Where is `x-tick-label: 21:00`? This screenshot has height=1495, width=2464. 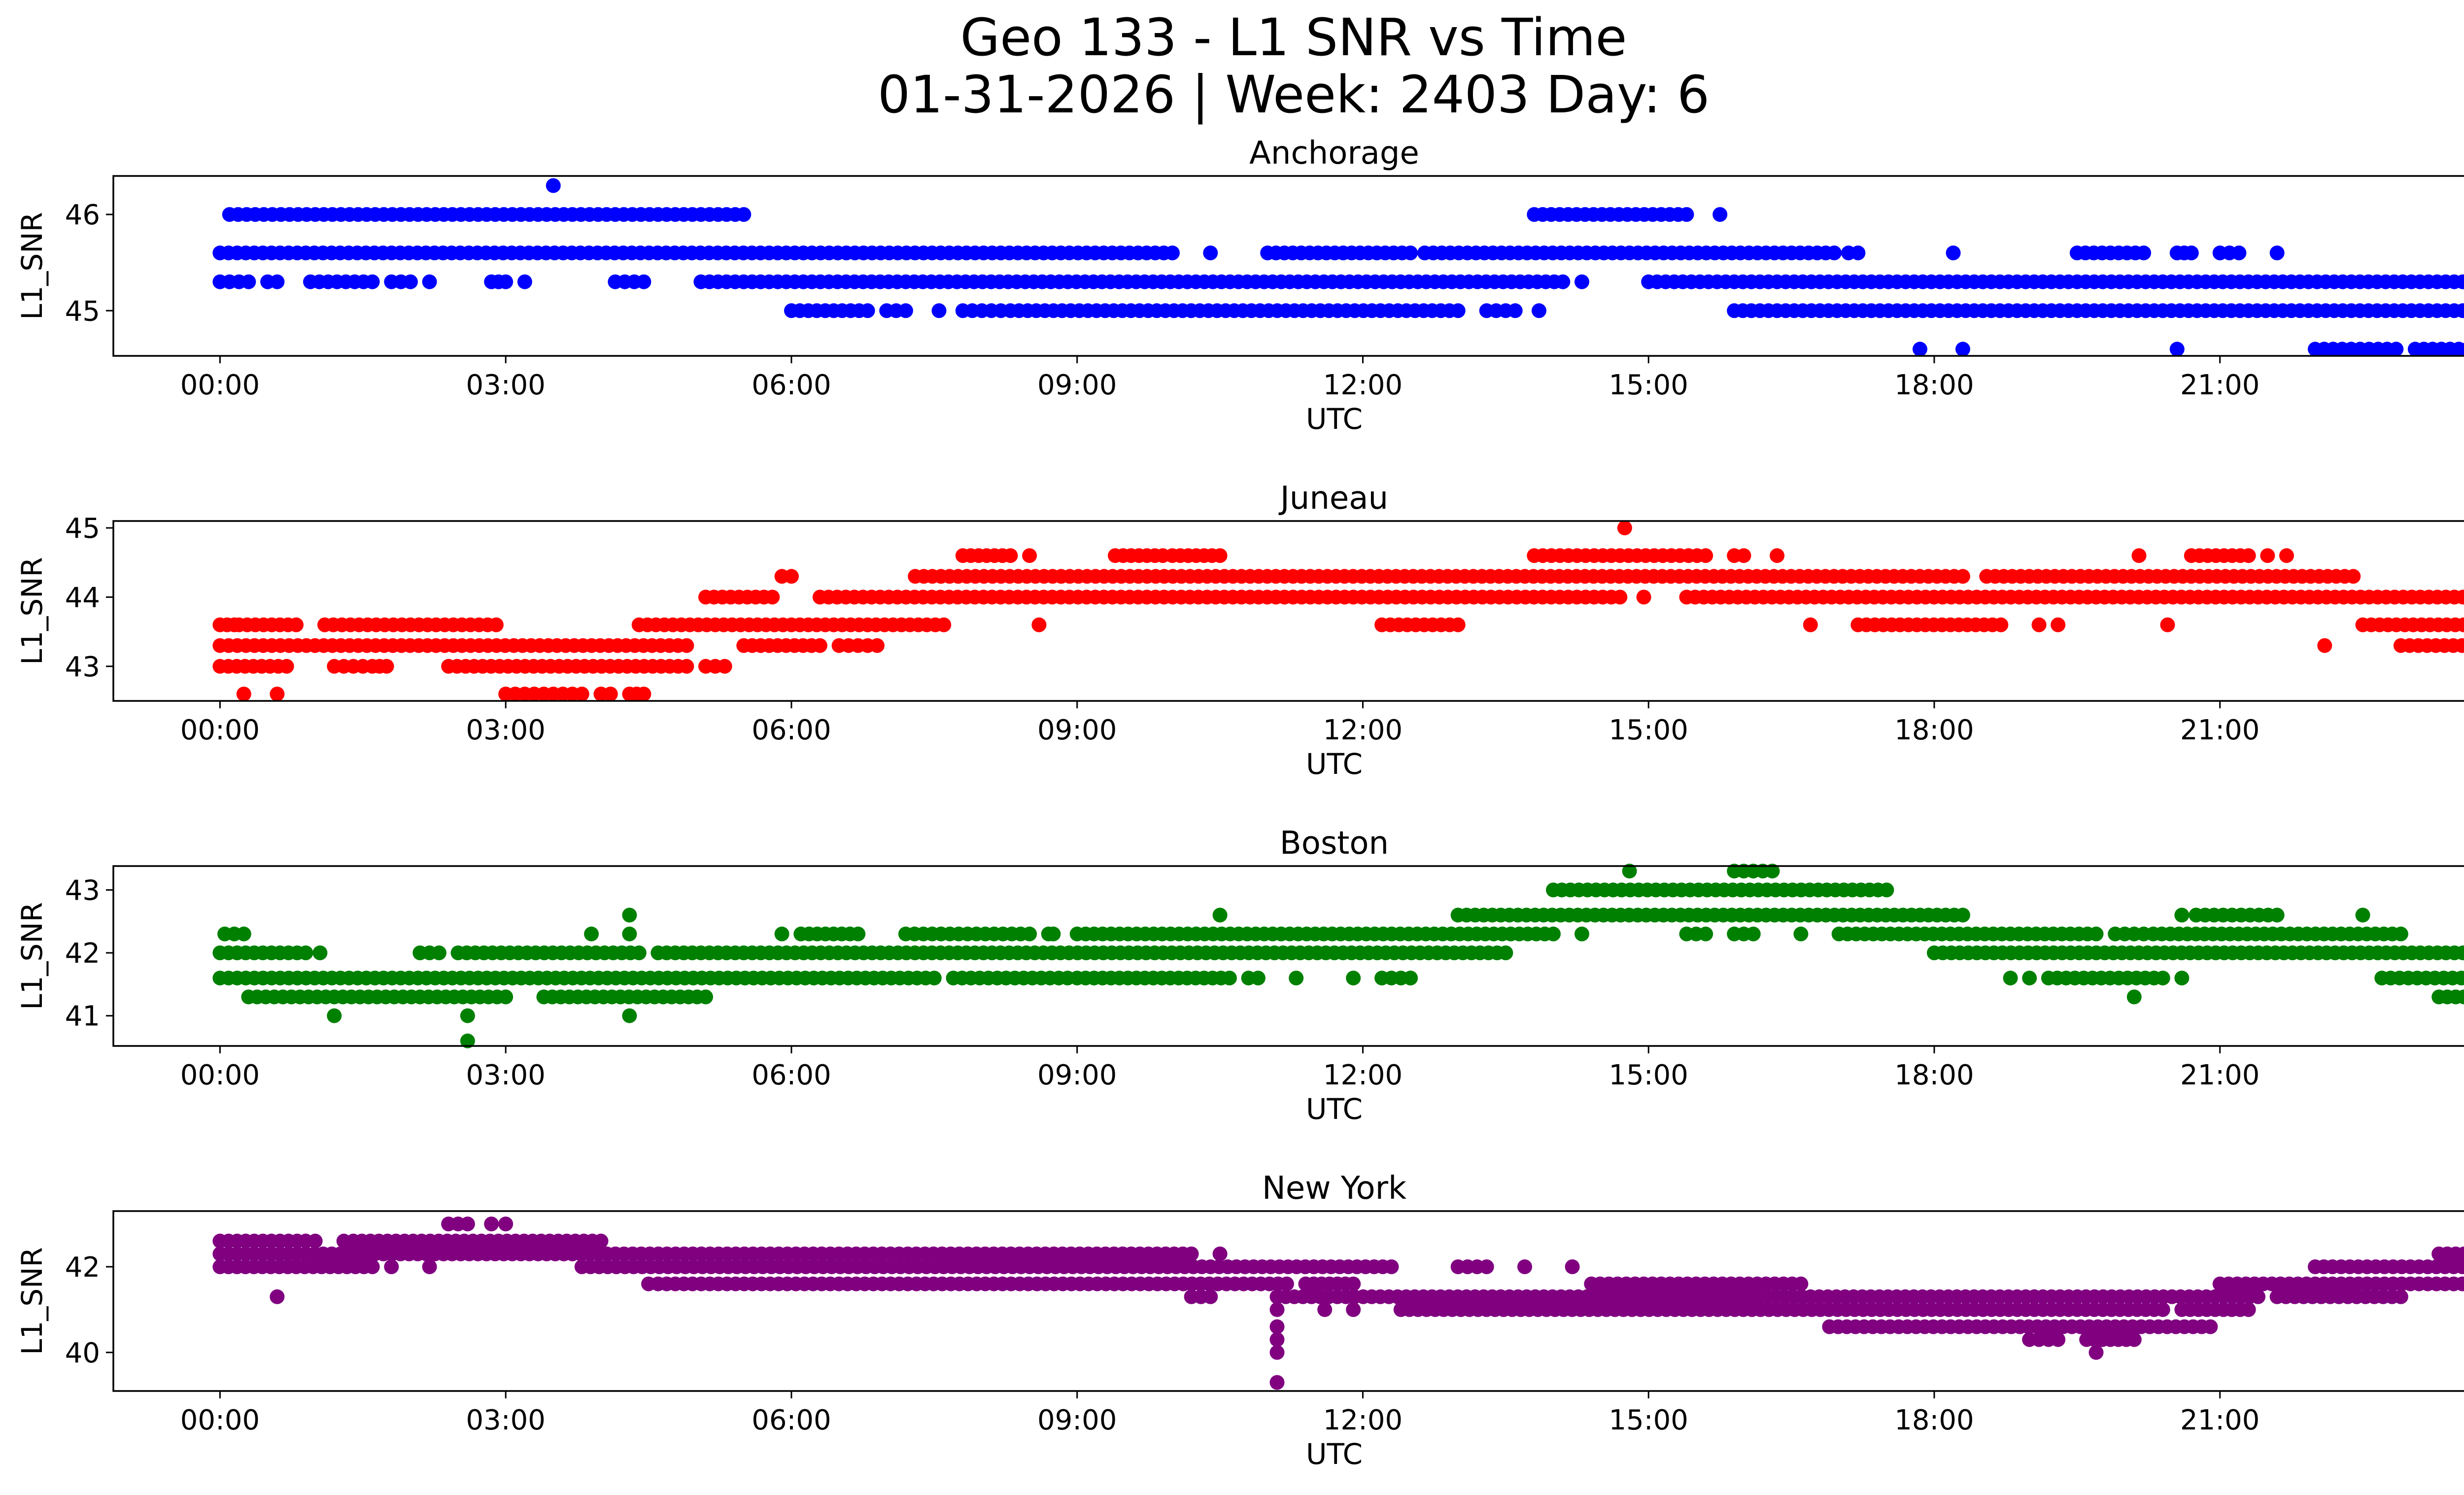
x-tick-label: 21:00 is located at coordinates (2219, 1420).